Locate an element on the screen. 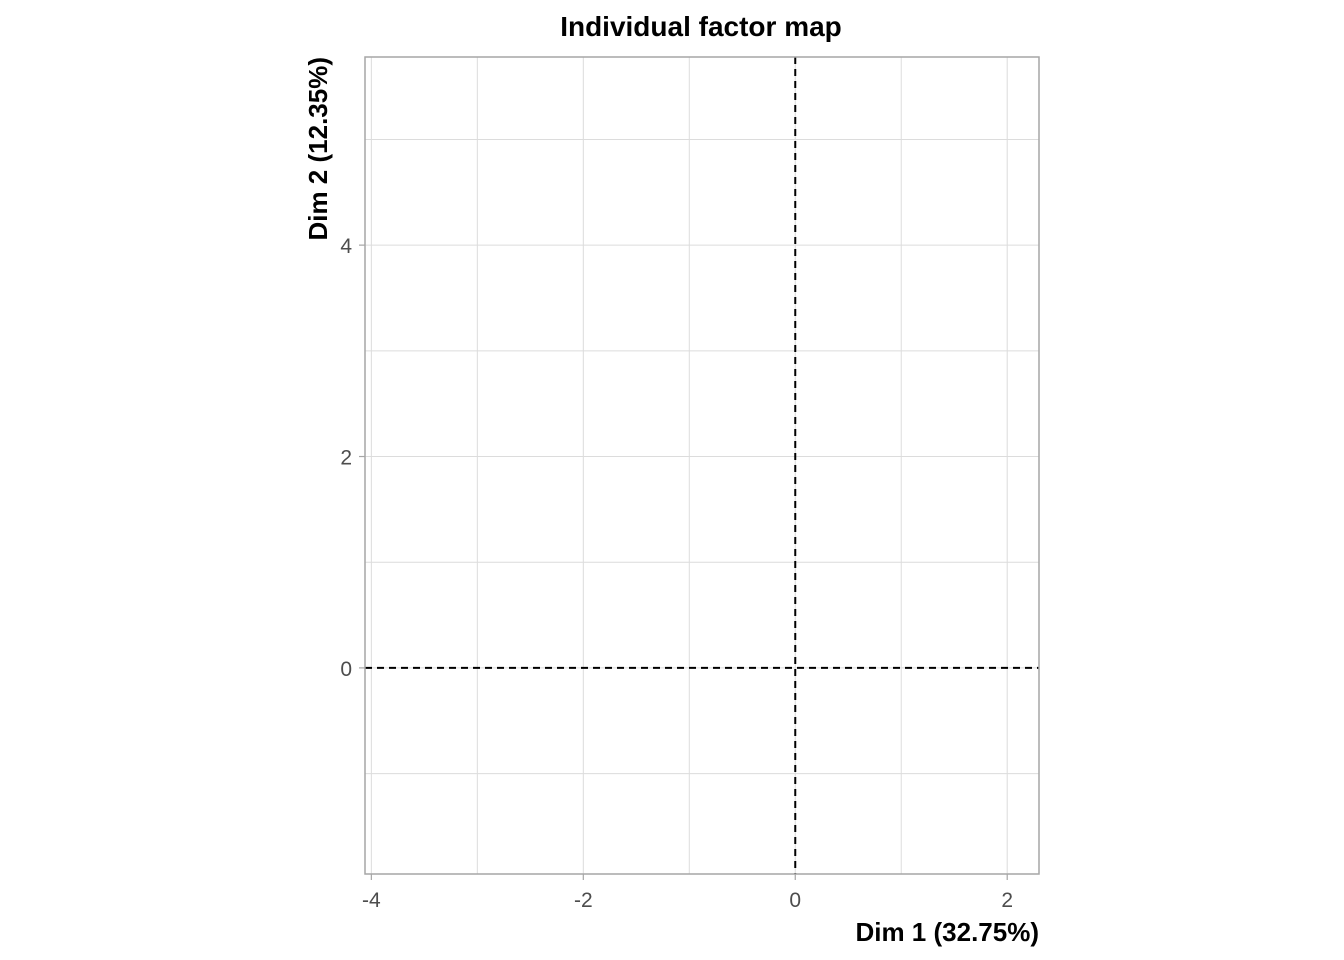 This screenshot has height=960, width=1344. x-tick-label: -2 is located at coordinates (583, 900).